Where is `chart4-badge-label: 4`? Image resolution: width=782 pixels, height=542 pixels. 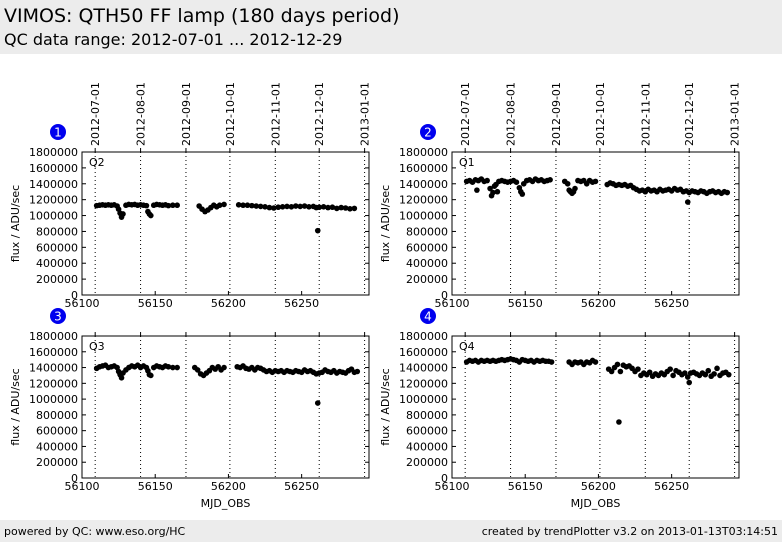
chart4-badge-label: 4 is located at coordinates (428, 317).